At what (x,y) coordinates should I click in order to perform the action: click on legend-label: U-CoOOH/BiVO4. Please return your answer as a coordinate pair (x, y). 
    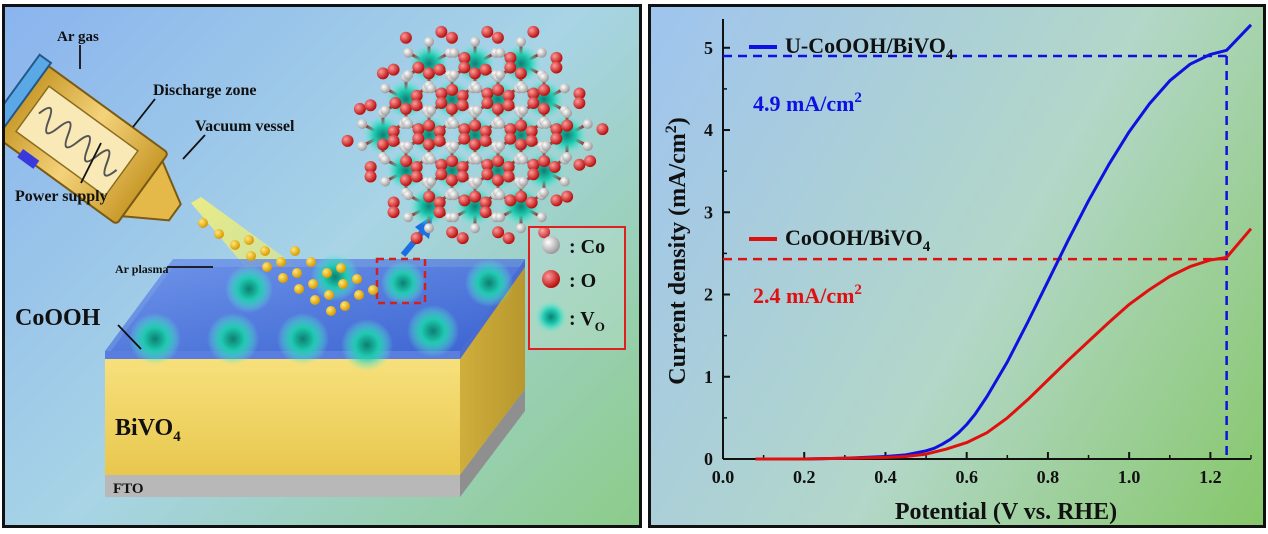
    Looking at the image, I should click on (869, 48).